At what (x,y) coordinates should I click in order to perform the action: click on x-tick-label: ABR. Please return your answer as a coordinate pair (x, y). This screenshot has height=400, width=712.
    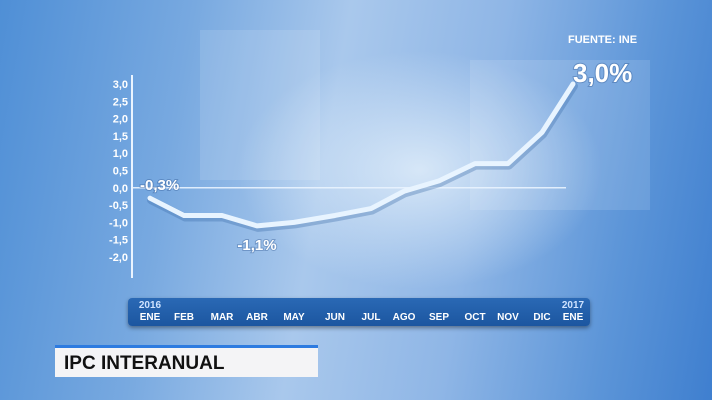
    Looking at the image, I should click on (257, 317).